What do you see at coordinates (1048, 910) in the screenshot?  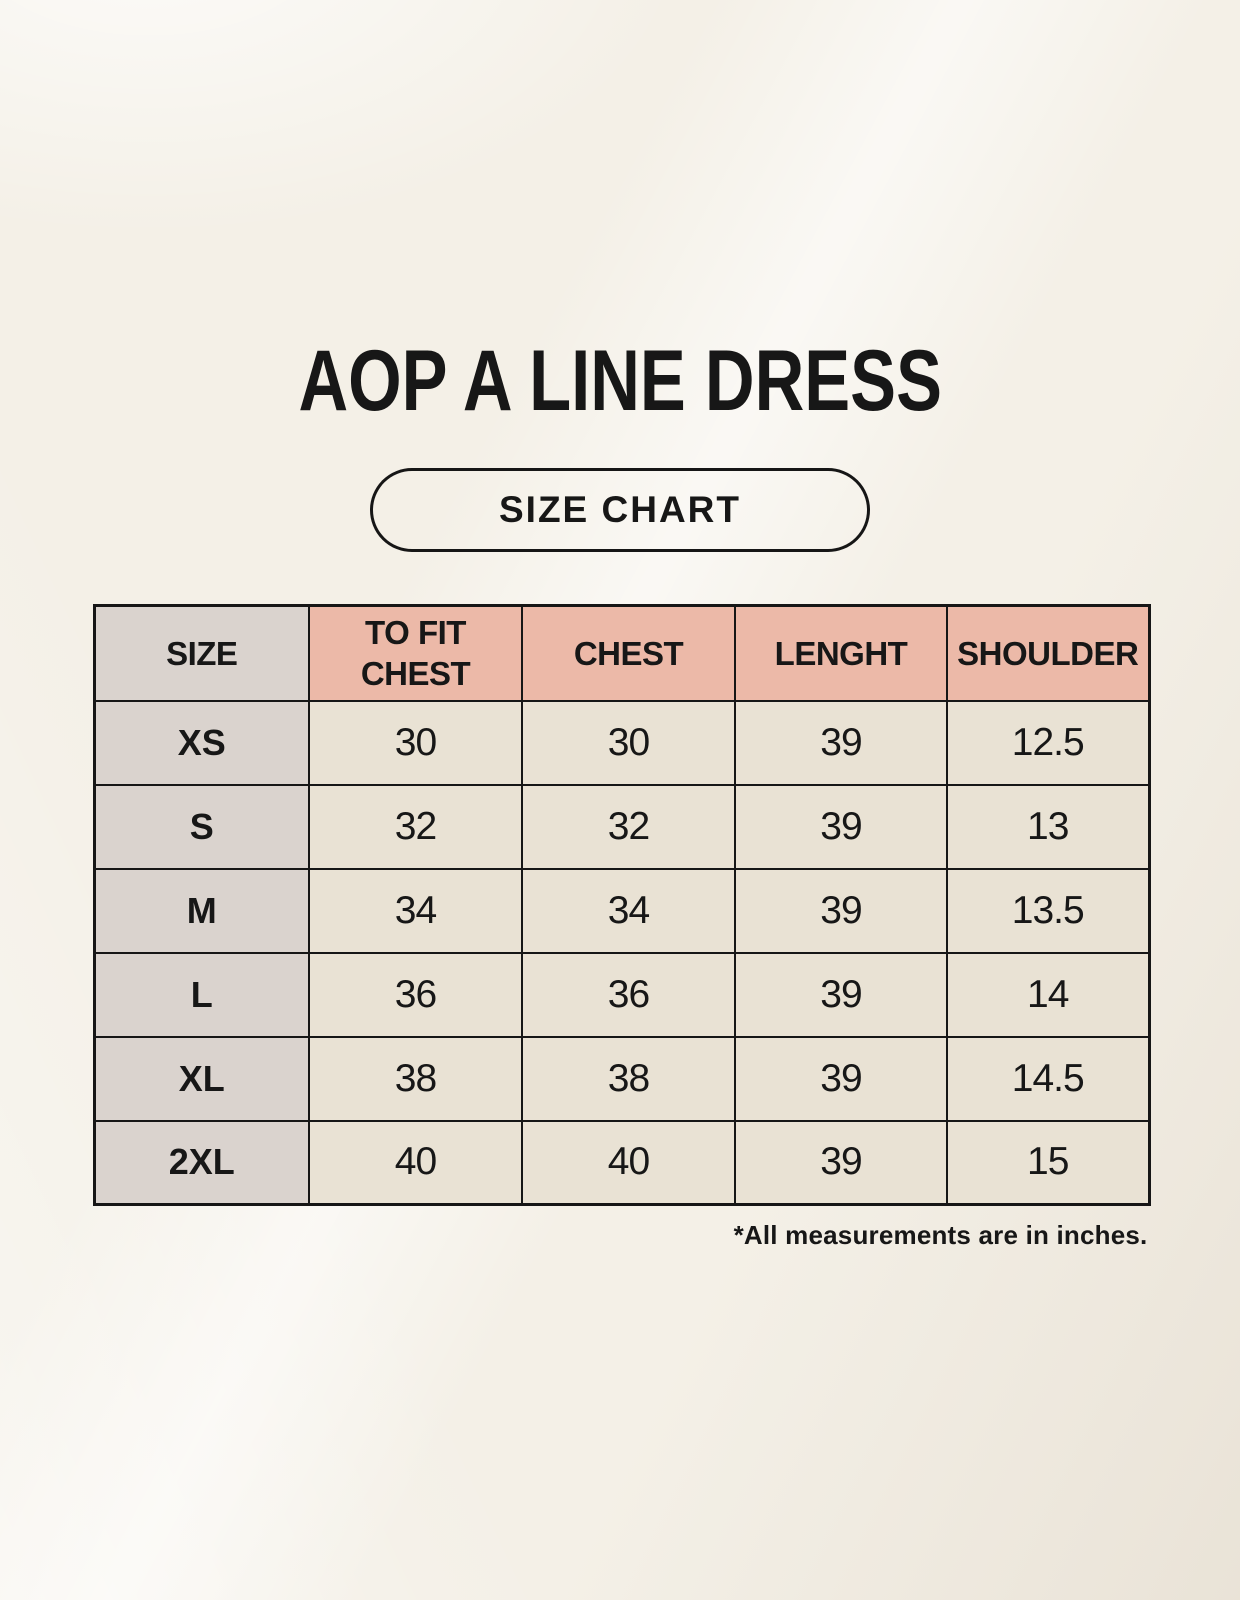 I see `value-cell: 13.5` at bounding box center [1048, 910].